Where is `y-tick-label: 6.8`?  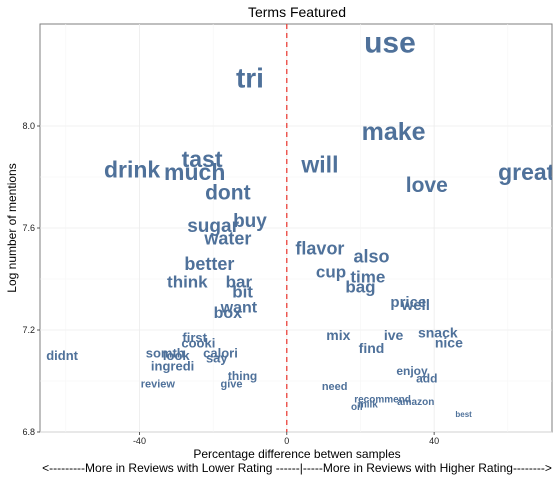 y-tick-label: 6.8 is located at coordinates (28, 432).